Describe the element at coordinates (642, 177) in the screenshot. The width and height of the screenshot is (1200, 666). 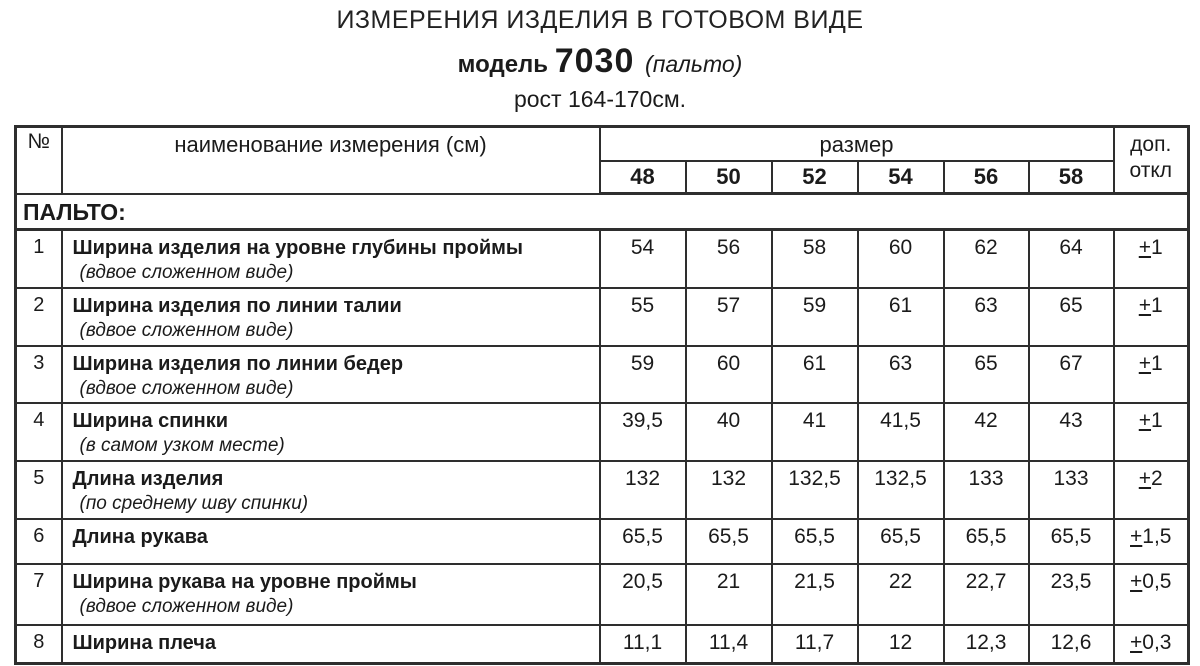
I see `column-header-size-48: 48` at that location.